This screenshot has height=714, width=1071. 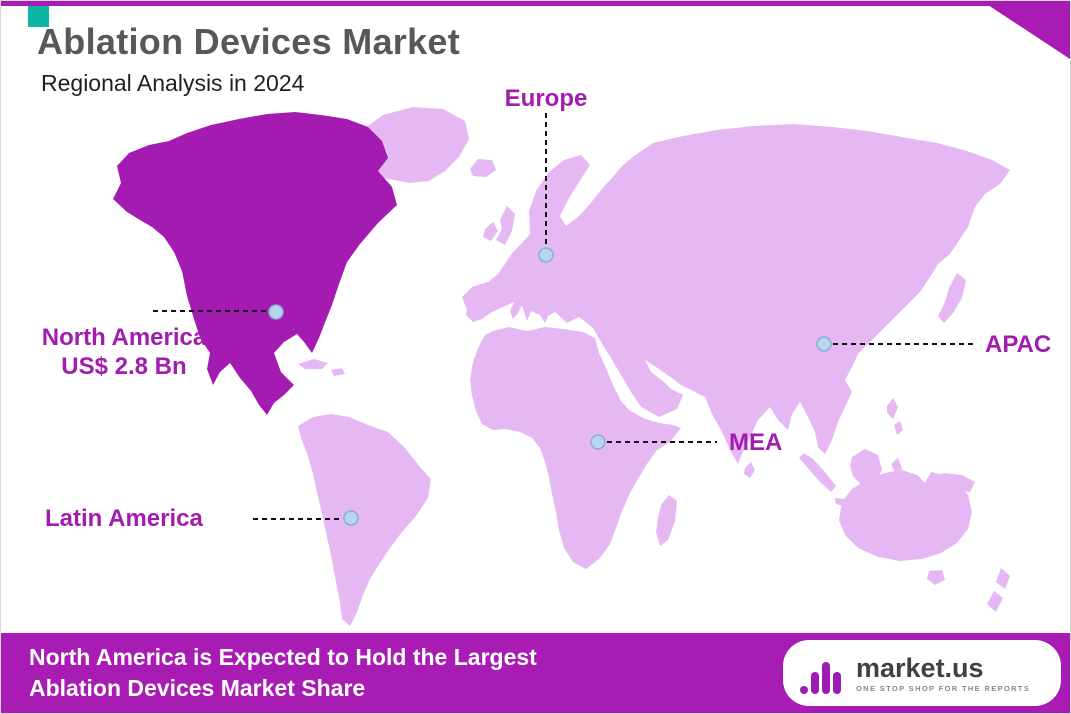 What do you see at coordinates (824, 344) in the screenshot?
I see `marker-apac` at bounding box center [824, 344].